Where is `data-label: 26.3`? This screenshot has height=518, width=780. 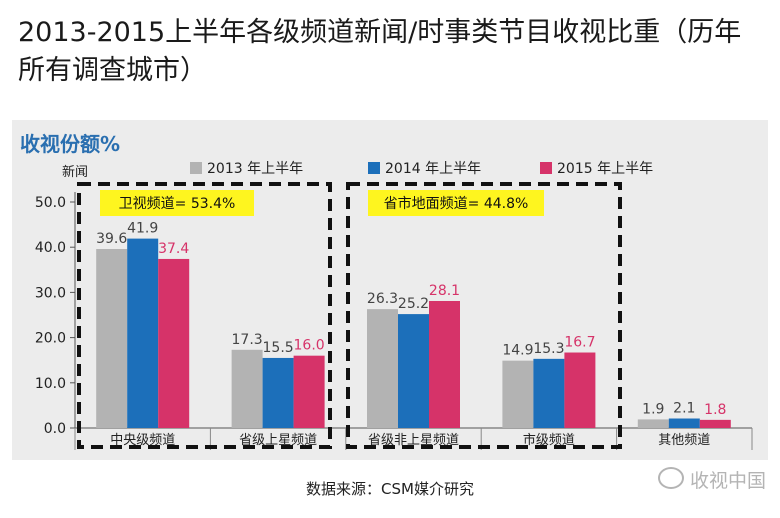 data-label: 26.3 is located at coordinates (382, 299).